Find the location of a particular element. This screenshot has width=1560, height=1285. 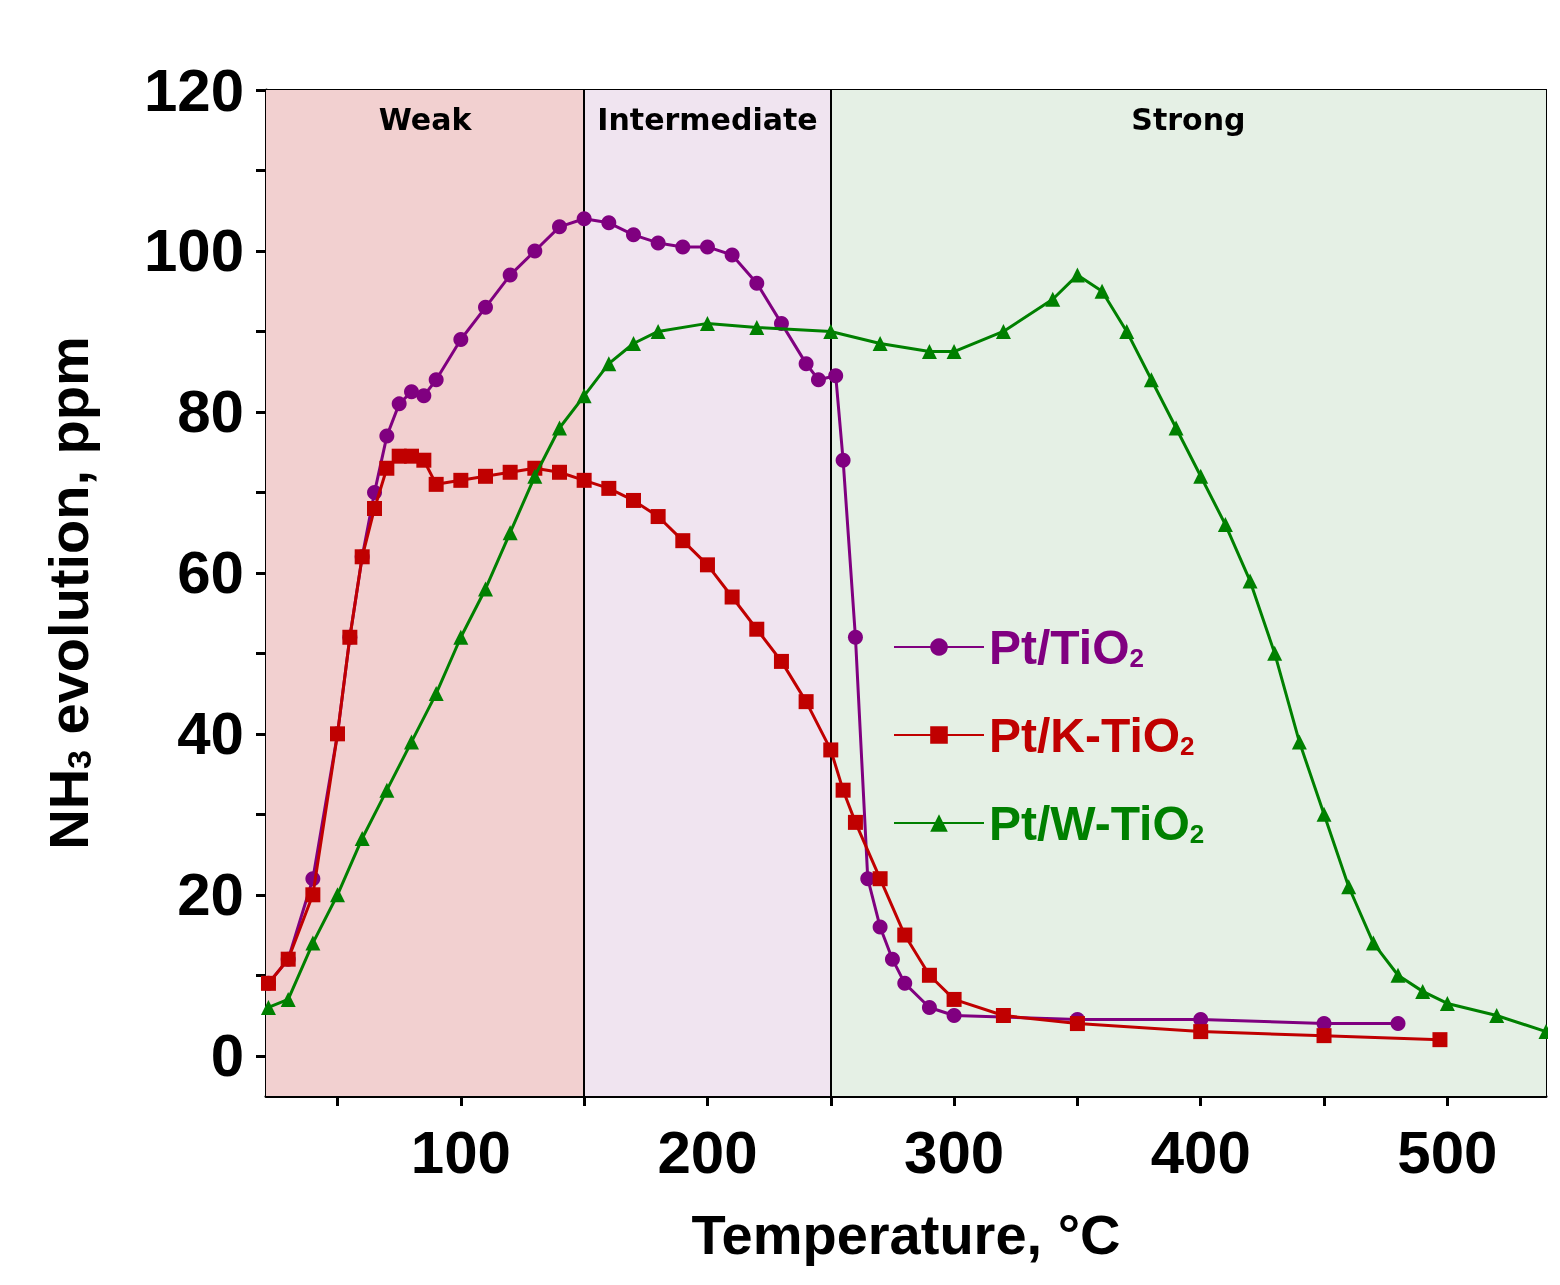

x-tick-label: 400 is located at coordinates (1200, 1152).